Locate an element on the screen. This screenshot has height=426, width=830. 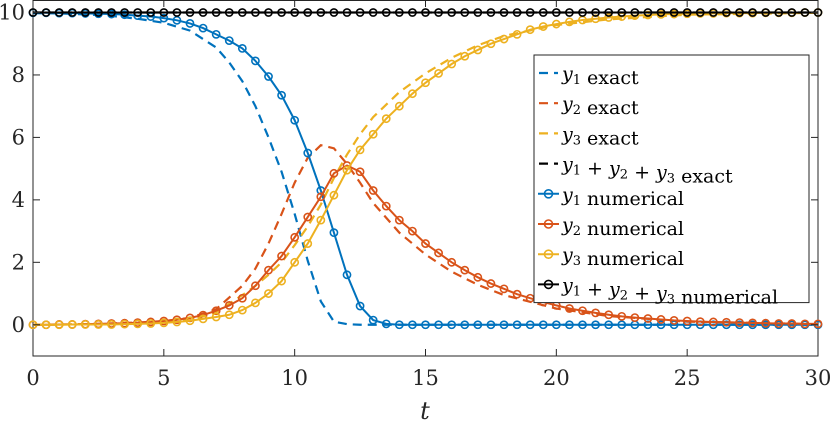
x-tick-label: 15 is located at coordinates (425, 378).